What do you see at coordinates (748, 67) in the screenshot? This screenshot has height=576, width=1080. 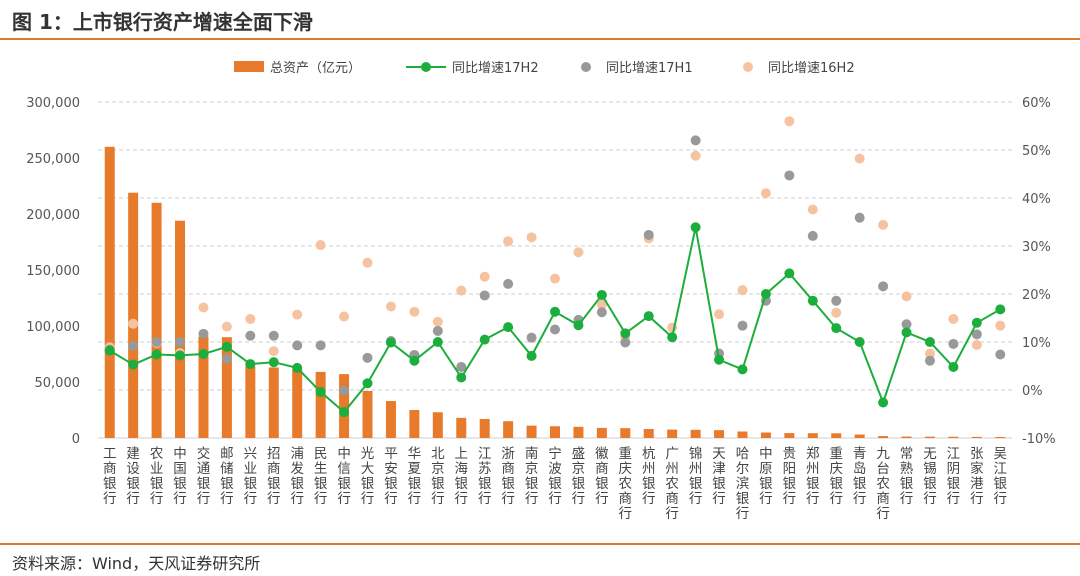 I see `legend-swatch-16h2` at bounding box center [748, 67].